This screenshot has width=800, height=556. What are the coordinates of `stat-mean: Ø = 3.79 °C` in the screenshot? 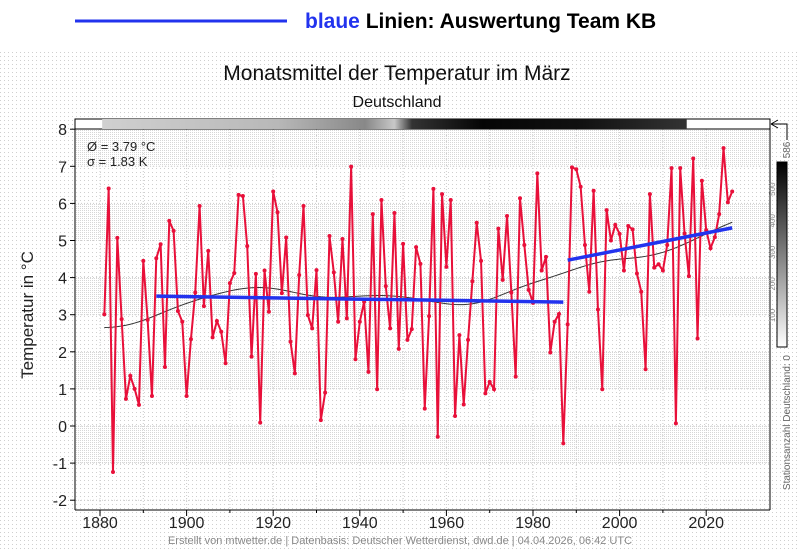 It's located at (121, 146).